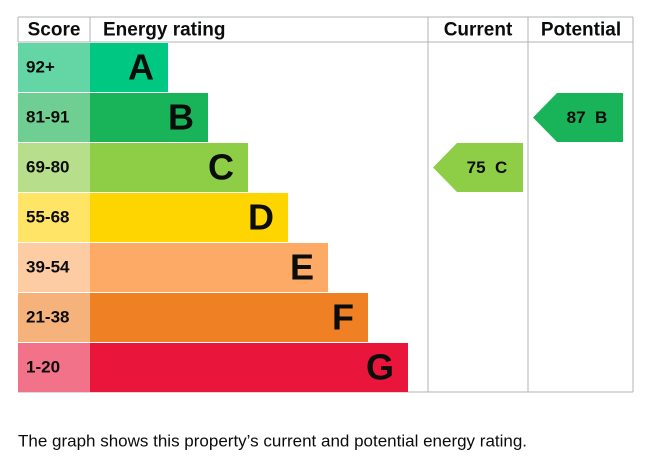  I want to click on rating-letter: E, so click(302, 267).